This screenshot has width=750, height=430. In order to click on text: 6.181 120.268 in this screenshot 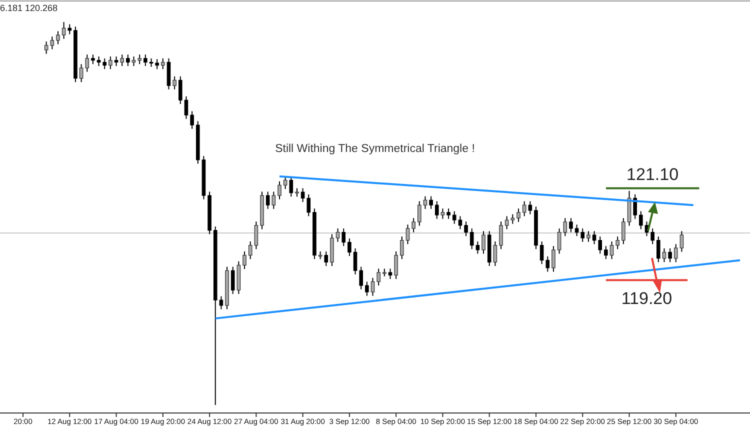, I will do `click(29, 8)`.